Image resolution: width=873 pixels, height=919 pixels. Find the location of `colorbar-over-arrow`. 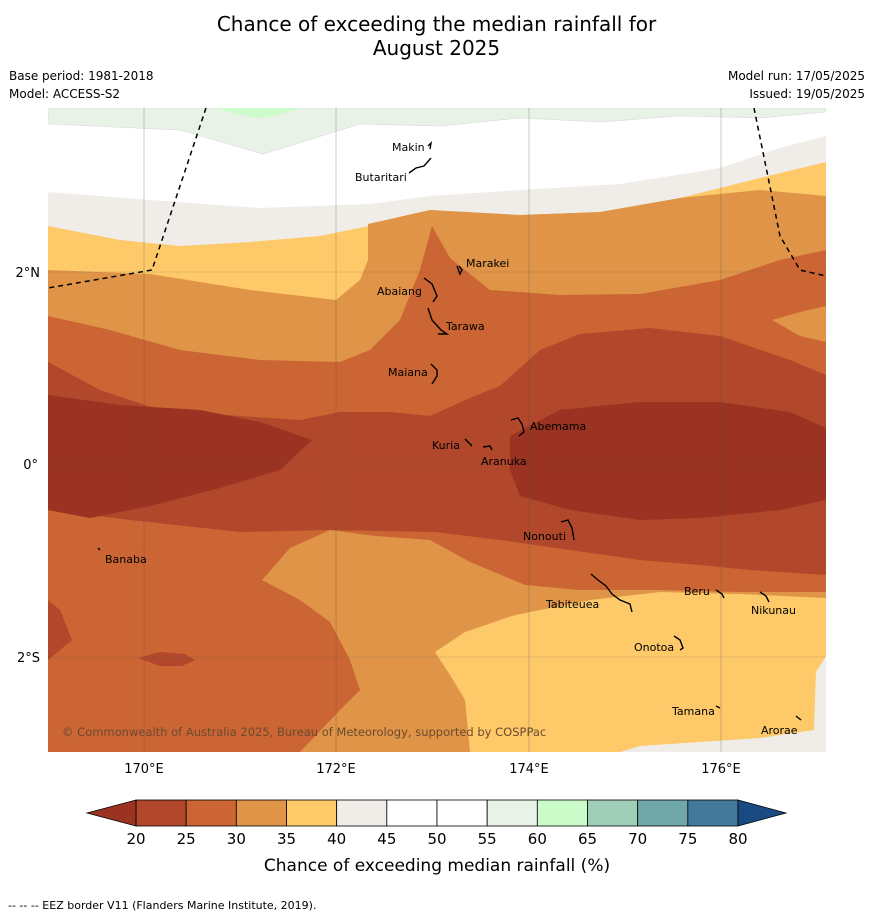

colorbar-over-arrow is located at coordinates (762, 813).